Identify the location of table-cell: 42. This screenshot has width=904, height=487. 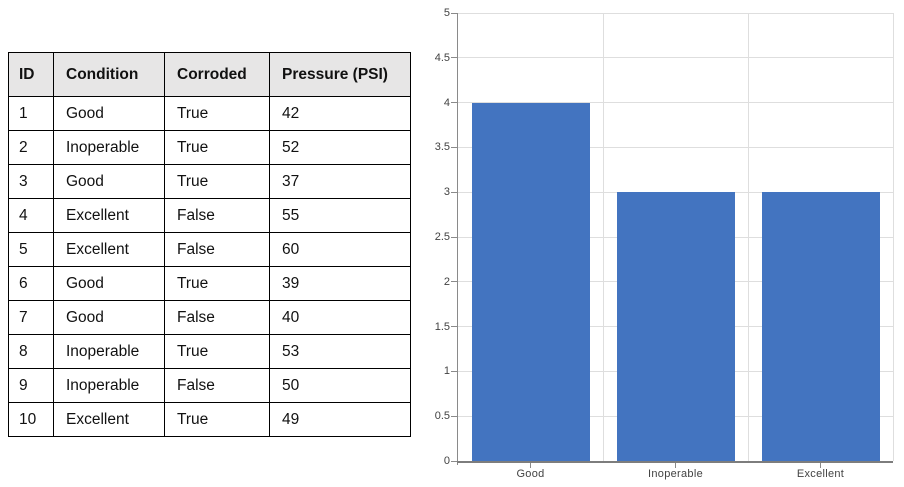
(340, 113).